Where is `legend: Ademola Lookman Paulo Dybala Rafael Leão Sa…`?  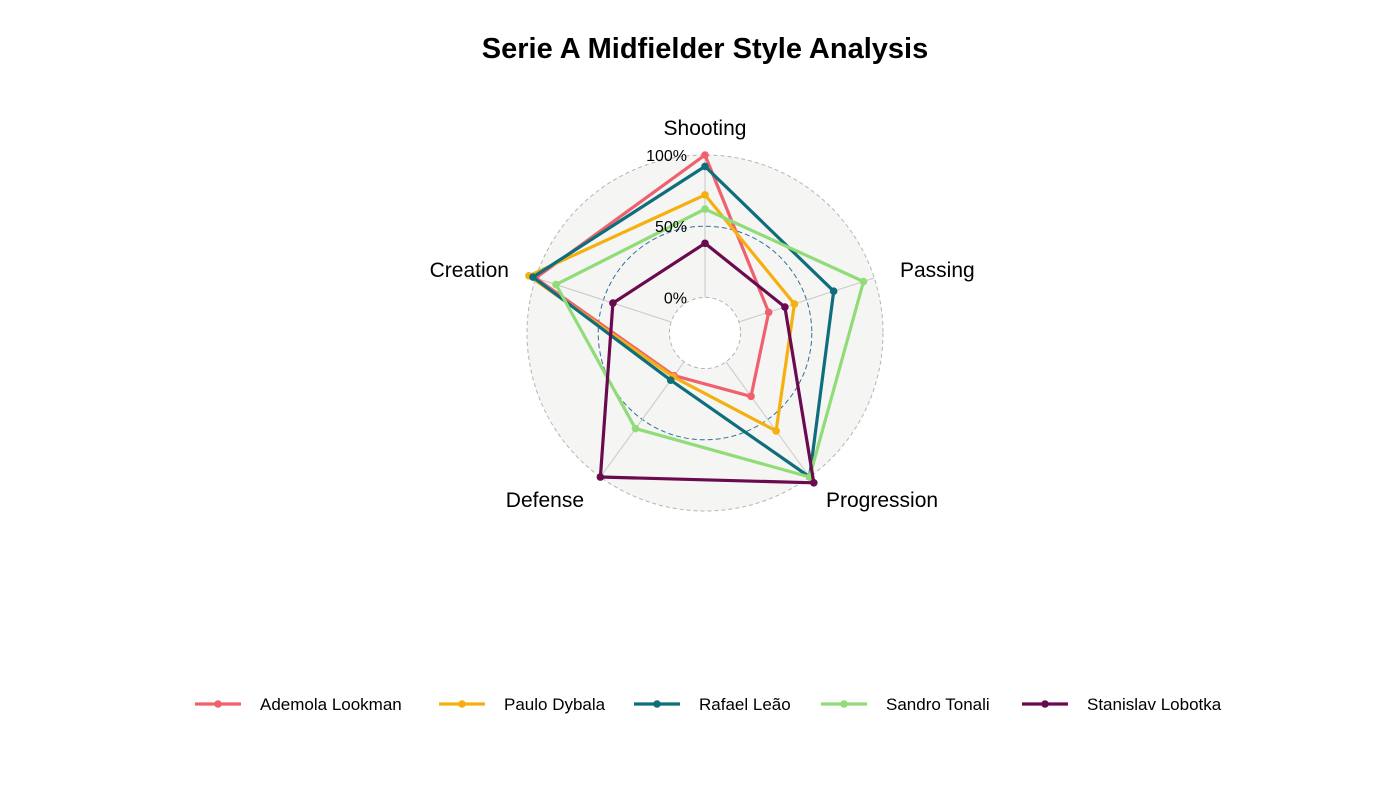
legend: Ademola Lookman Paulo Dybala Rafael Leão Sa… is located at coordinates (708, 704).